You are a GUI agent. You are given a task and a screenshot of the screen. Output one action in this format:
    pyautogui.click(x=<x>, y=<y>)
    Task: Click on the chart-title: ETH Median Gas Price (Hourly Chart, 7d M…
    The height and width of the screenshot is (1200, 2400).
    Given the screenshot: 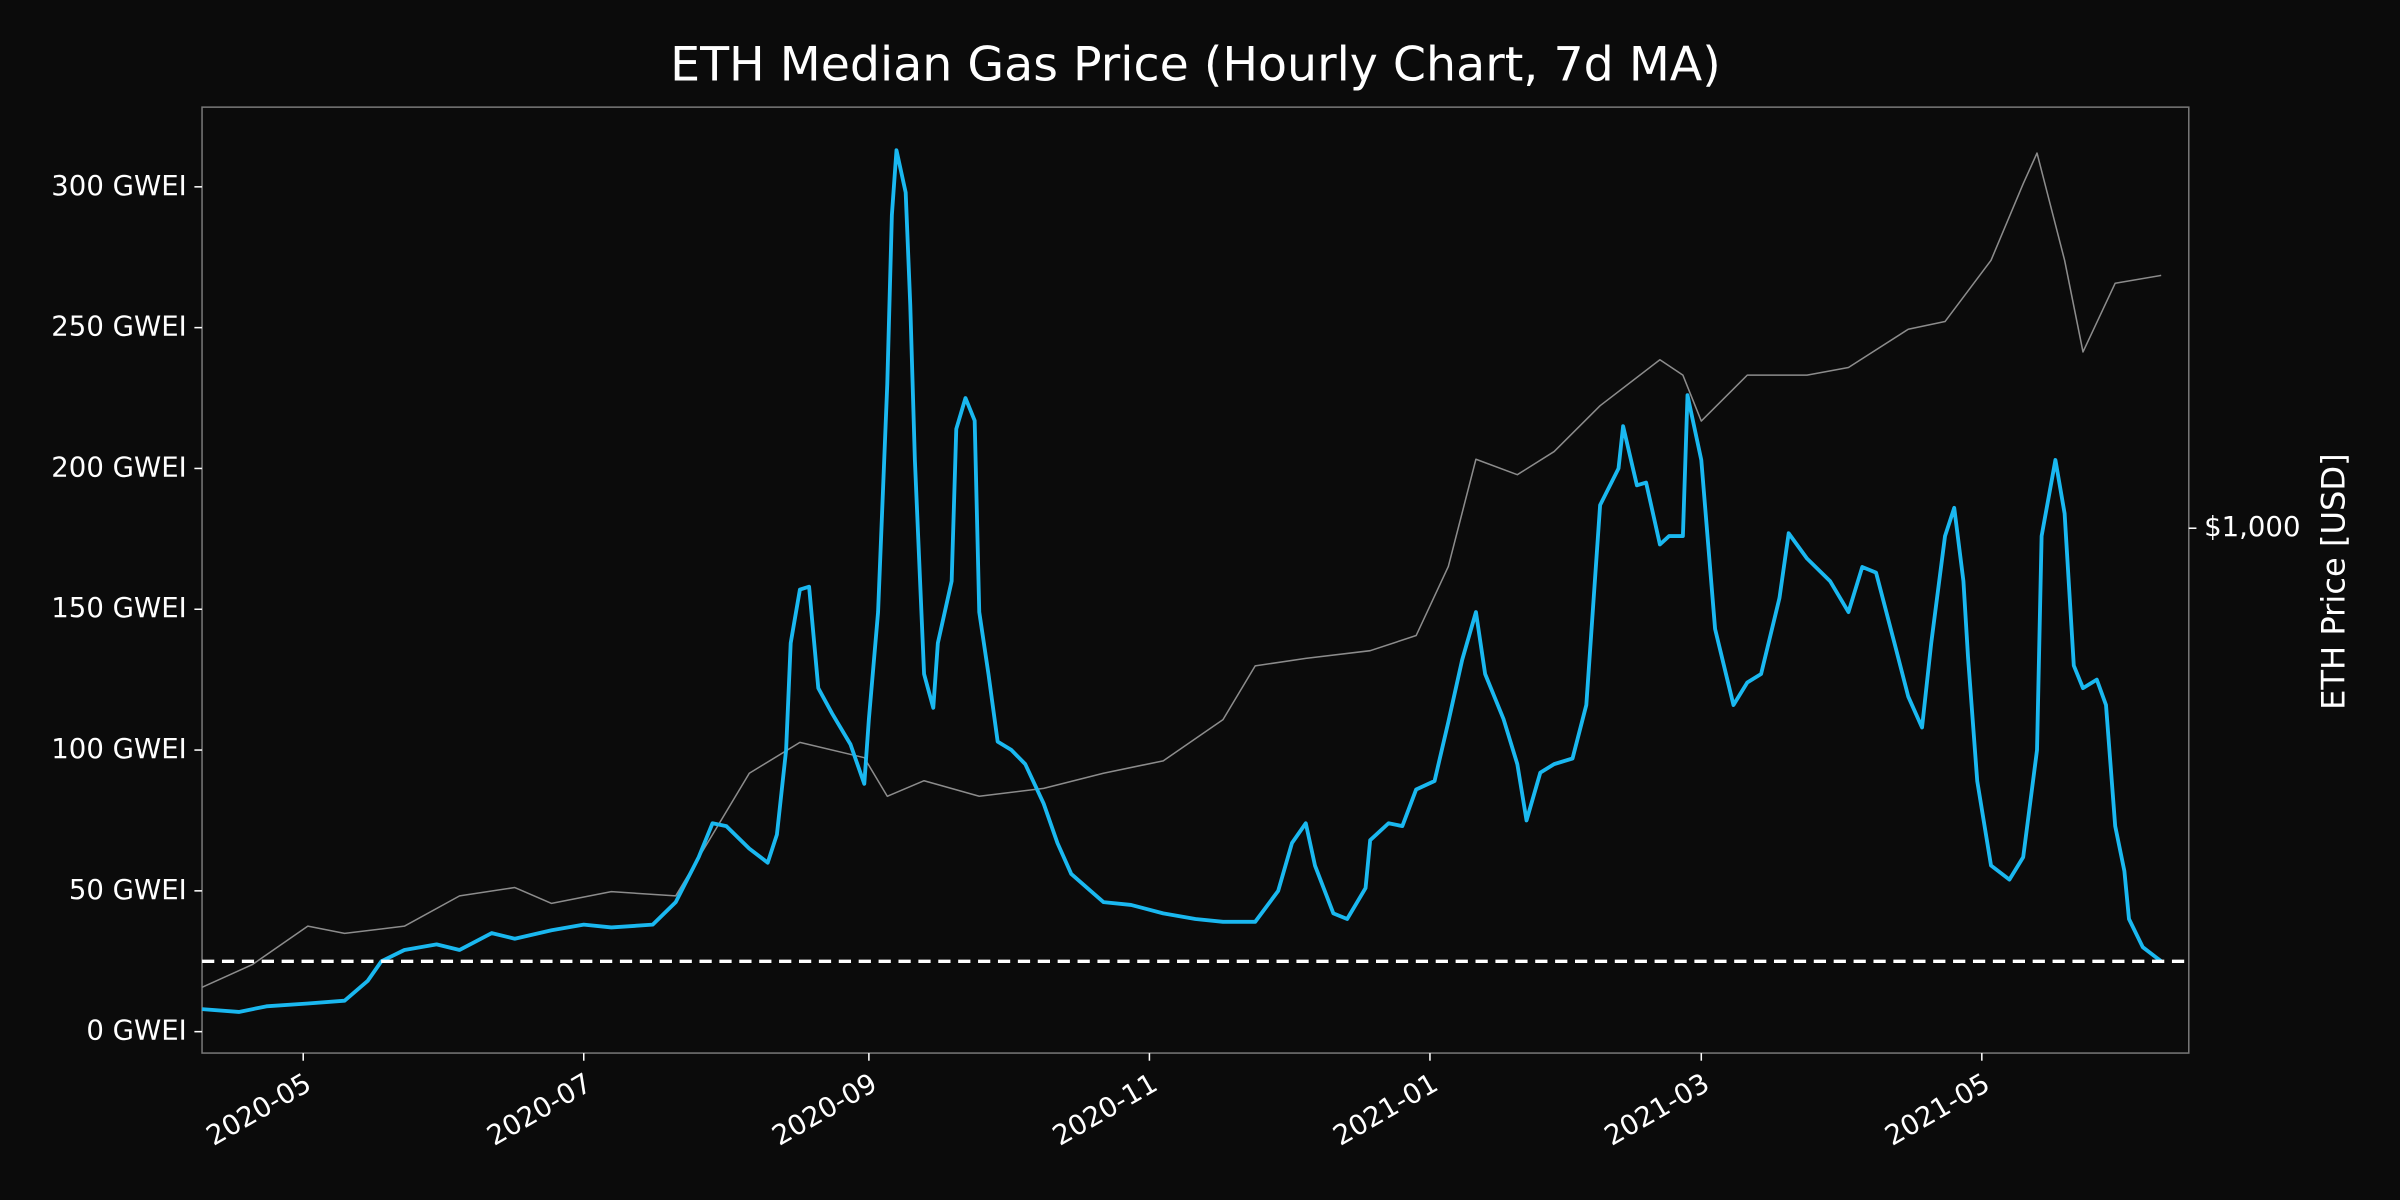 What is the action you would take?
    pyautogui.click(x=1195, y=64)
    